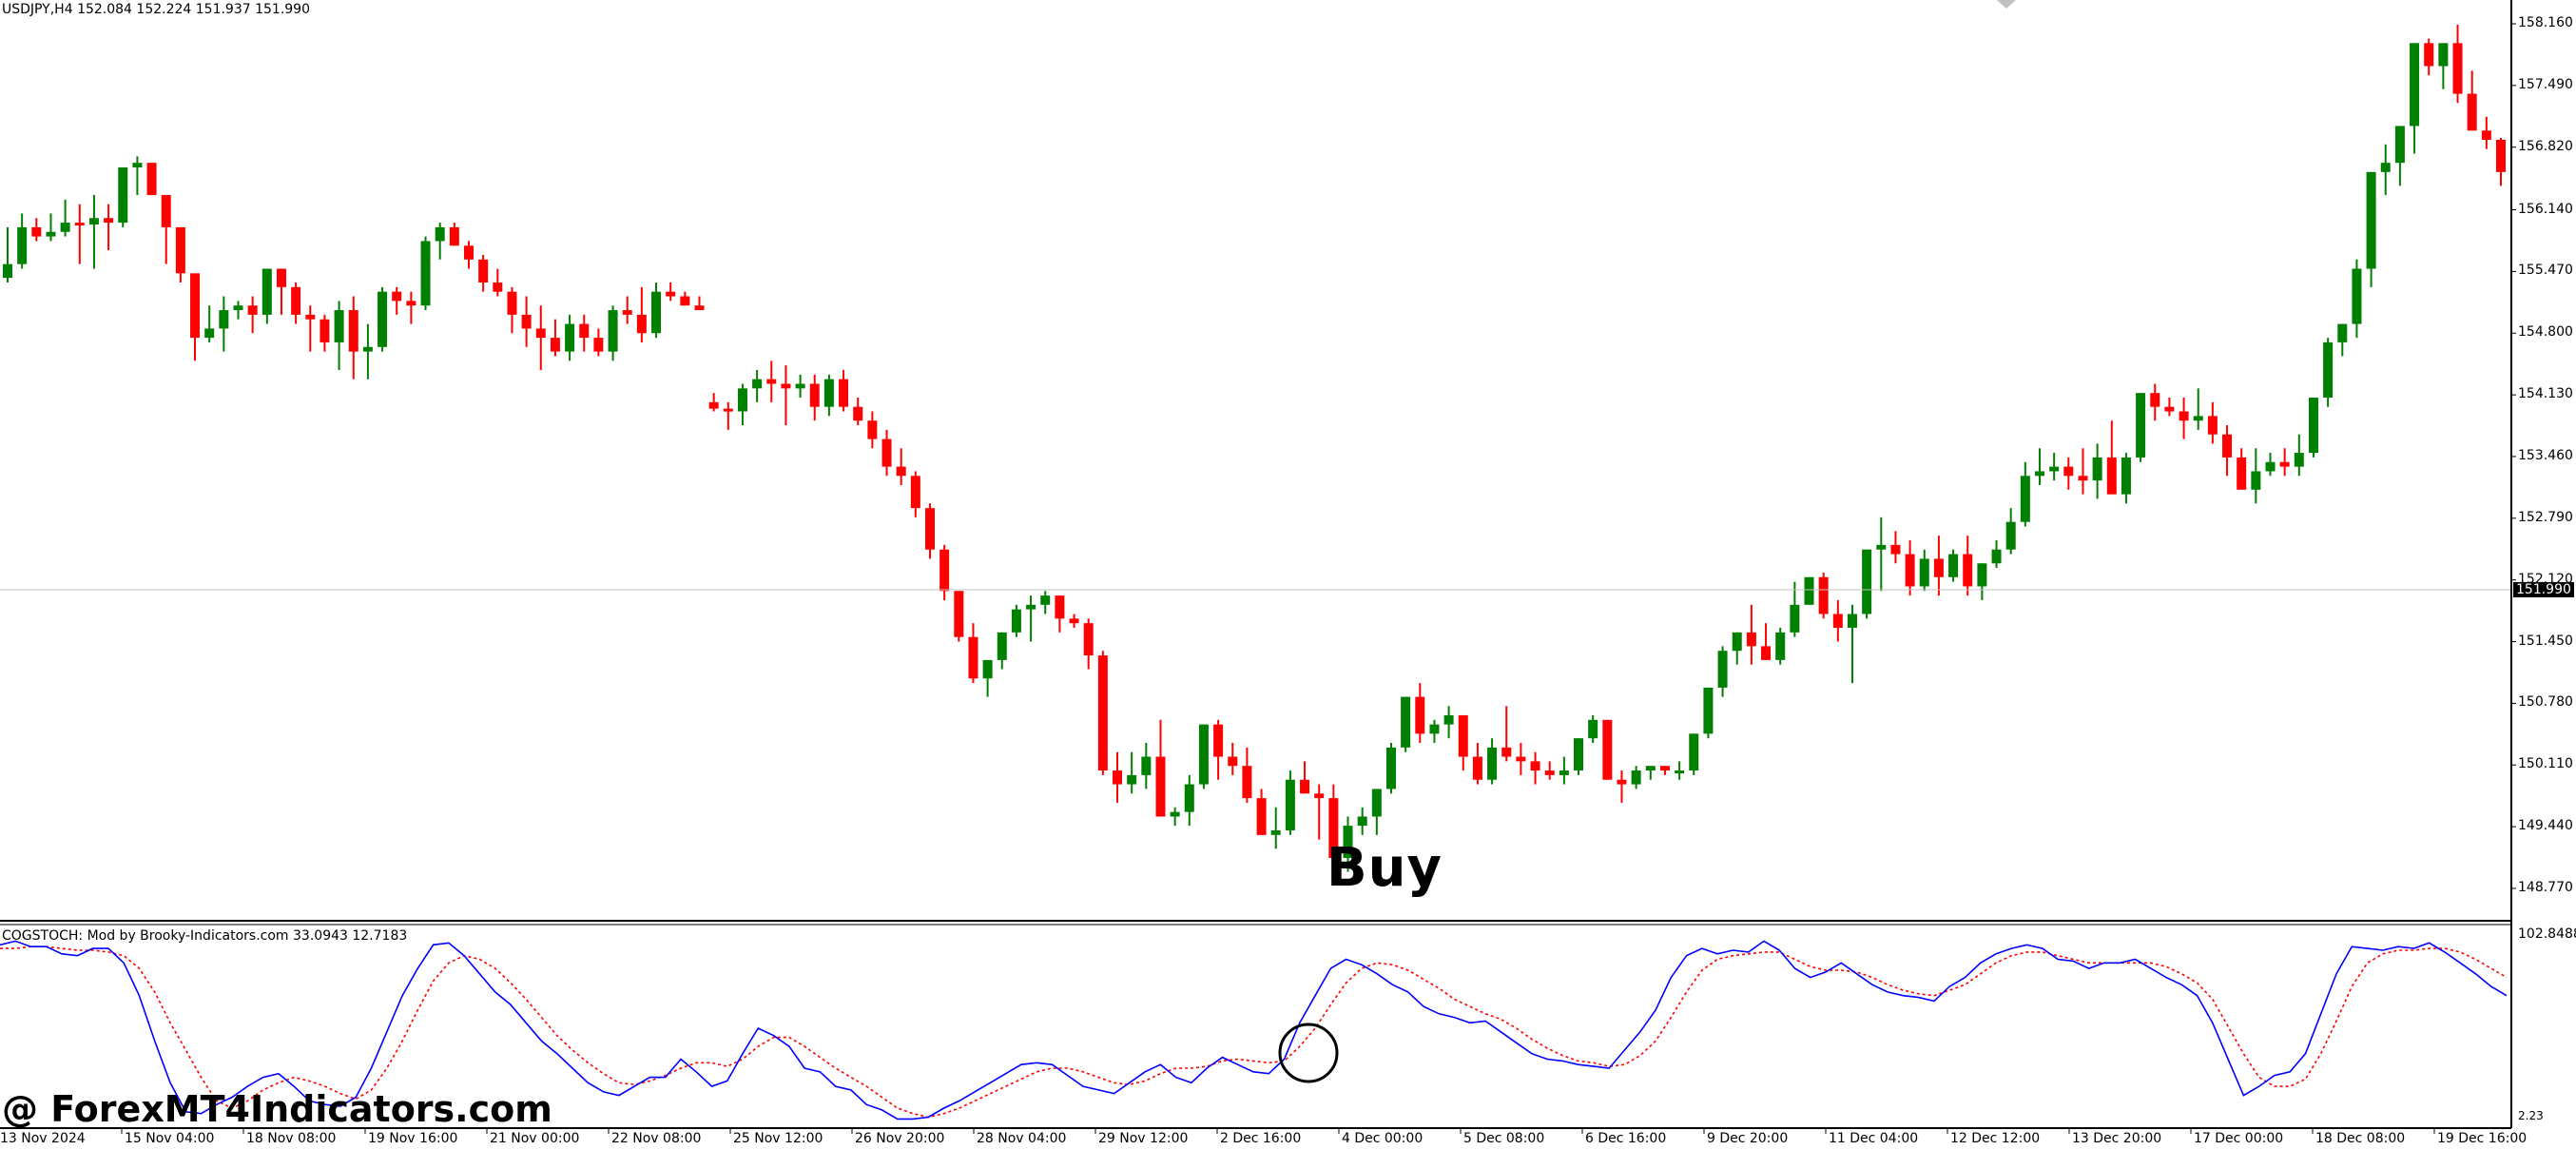 The image size is (2576, 1150). What do you see at coordinates (1308, 1053) in the screenshot?
I see `buy-signal-circle` at bounding box center [1308, 1053].